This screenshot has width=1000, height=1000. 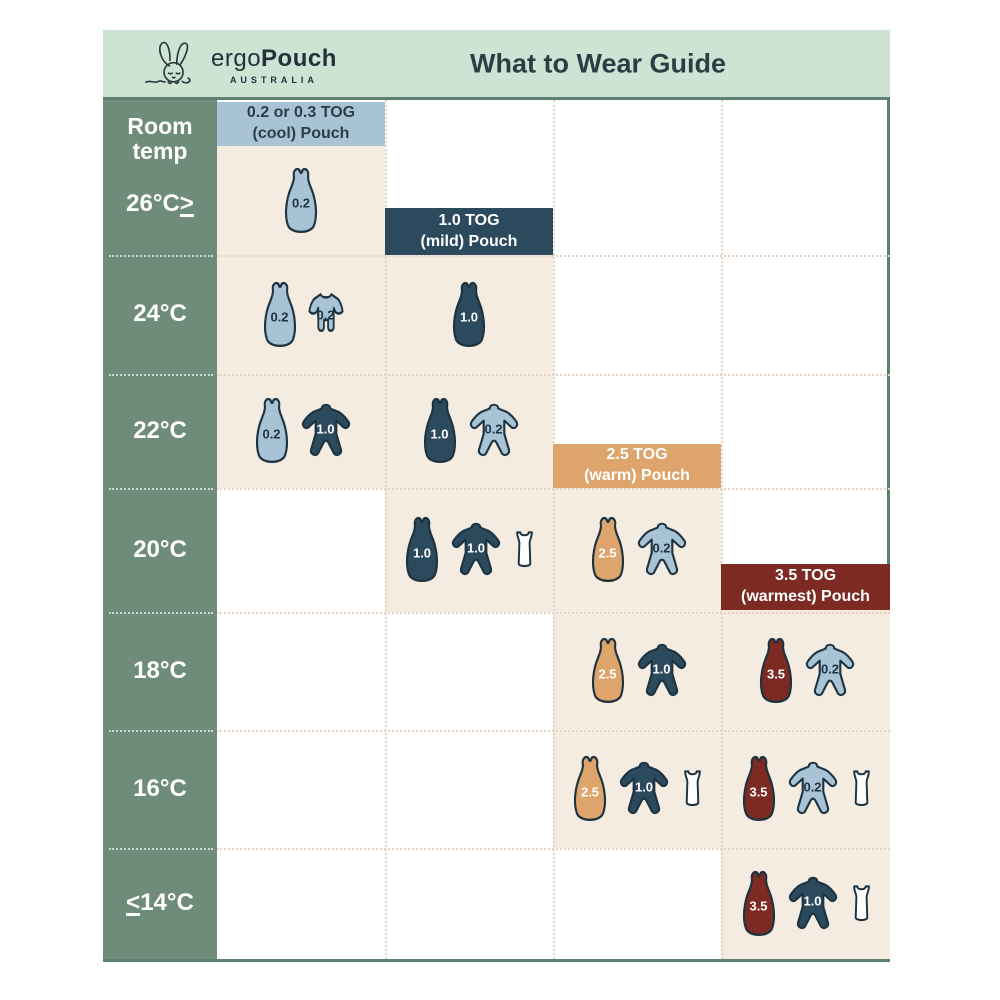 What do you see at coordinates (168, 63) in the screenshot?
I see `bunny-icon` at bounding box center [168, 63].